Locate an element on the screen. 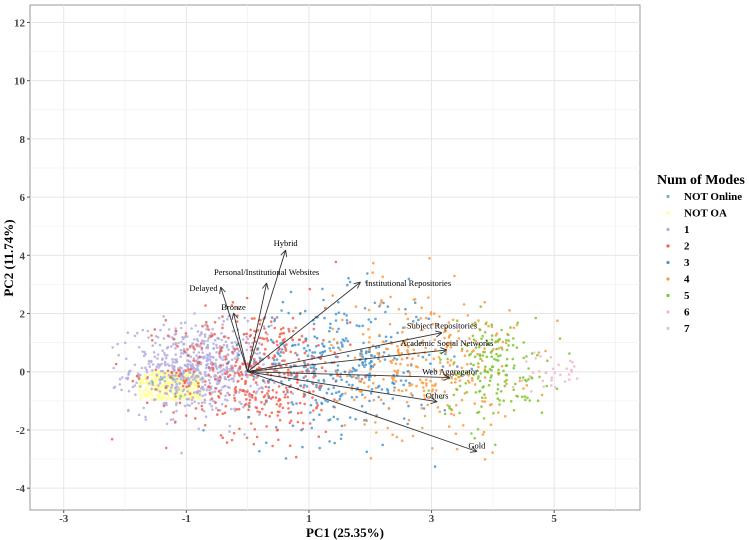 This screenshot has width=749, height=540. loading-label: Others is located at coordinates (437, 396).